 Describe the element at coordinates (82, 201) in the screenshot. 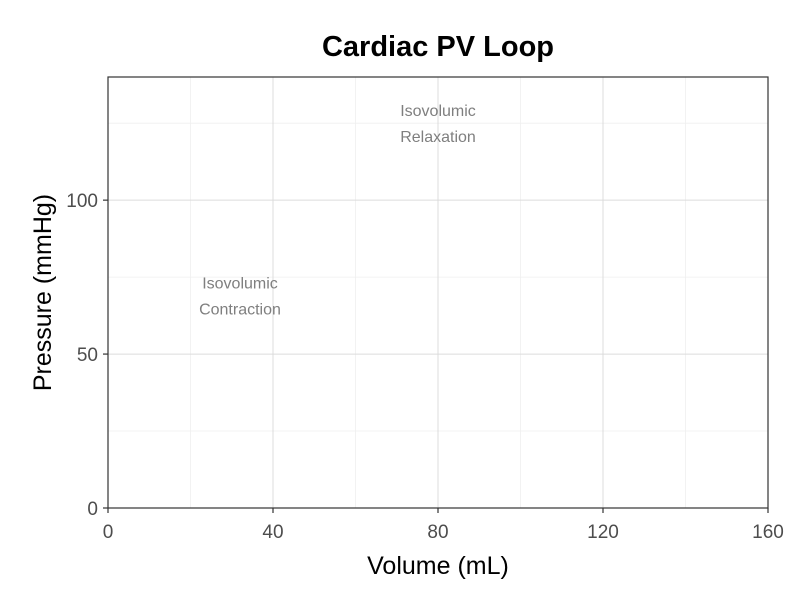

I see `y-tick-label: 100` at that location.